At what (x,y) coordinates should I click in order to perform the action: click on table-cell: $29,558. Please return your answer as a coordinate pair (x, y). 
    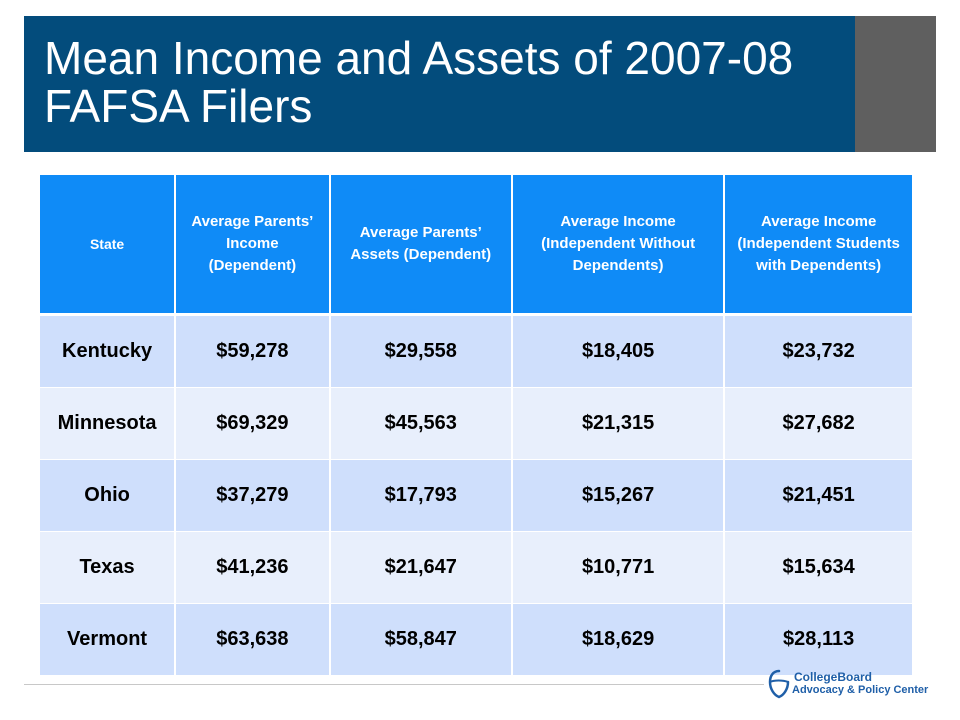
    Looking at the image, I should click on (421, 351).